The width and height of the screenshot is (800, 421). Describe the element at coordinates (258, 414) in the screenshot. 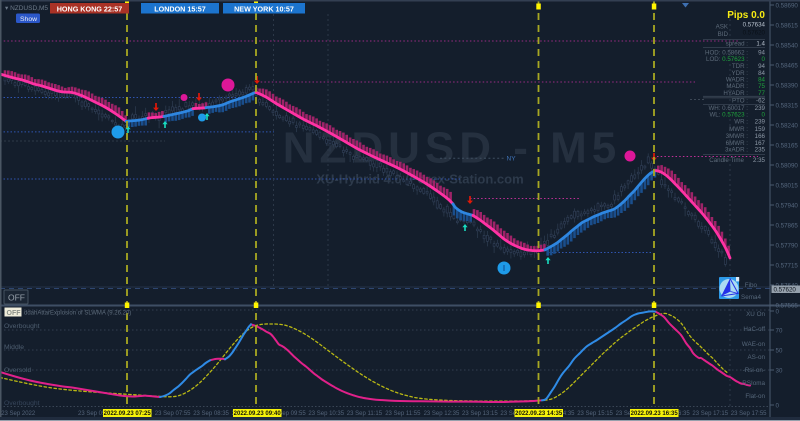

I see `svg-text: 2022.09.23 09:40` at that location.